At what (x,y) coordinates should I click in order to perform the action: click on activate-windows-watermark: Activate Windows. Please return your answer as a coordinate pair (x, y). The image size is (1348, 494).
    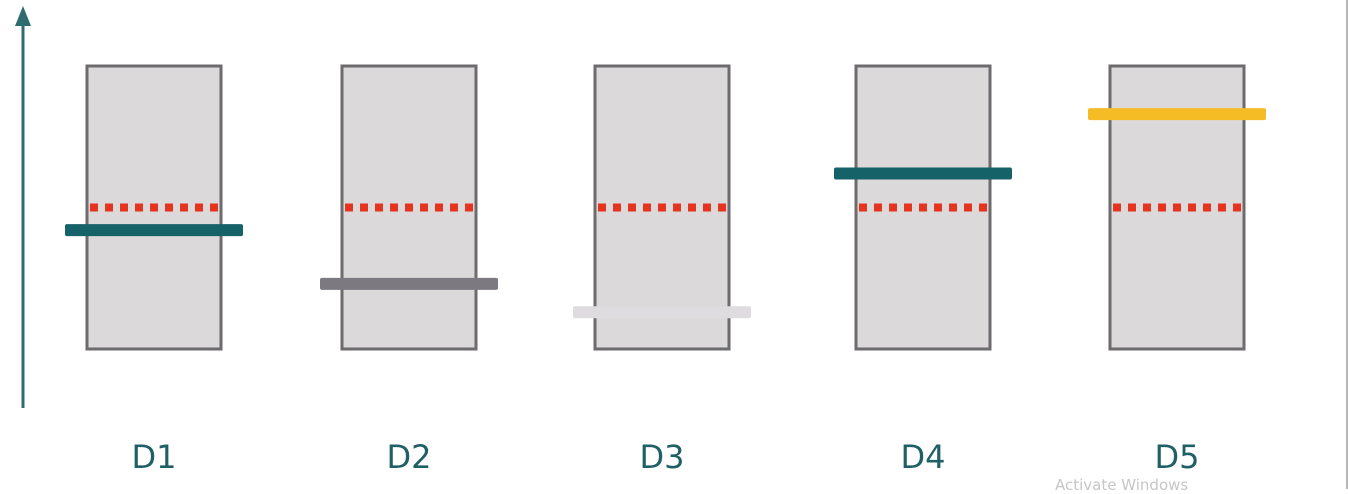
    Looking at the image, I should click on (1122, 485).